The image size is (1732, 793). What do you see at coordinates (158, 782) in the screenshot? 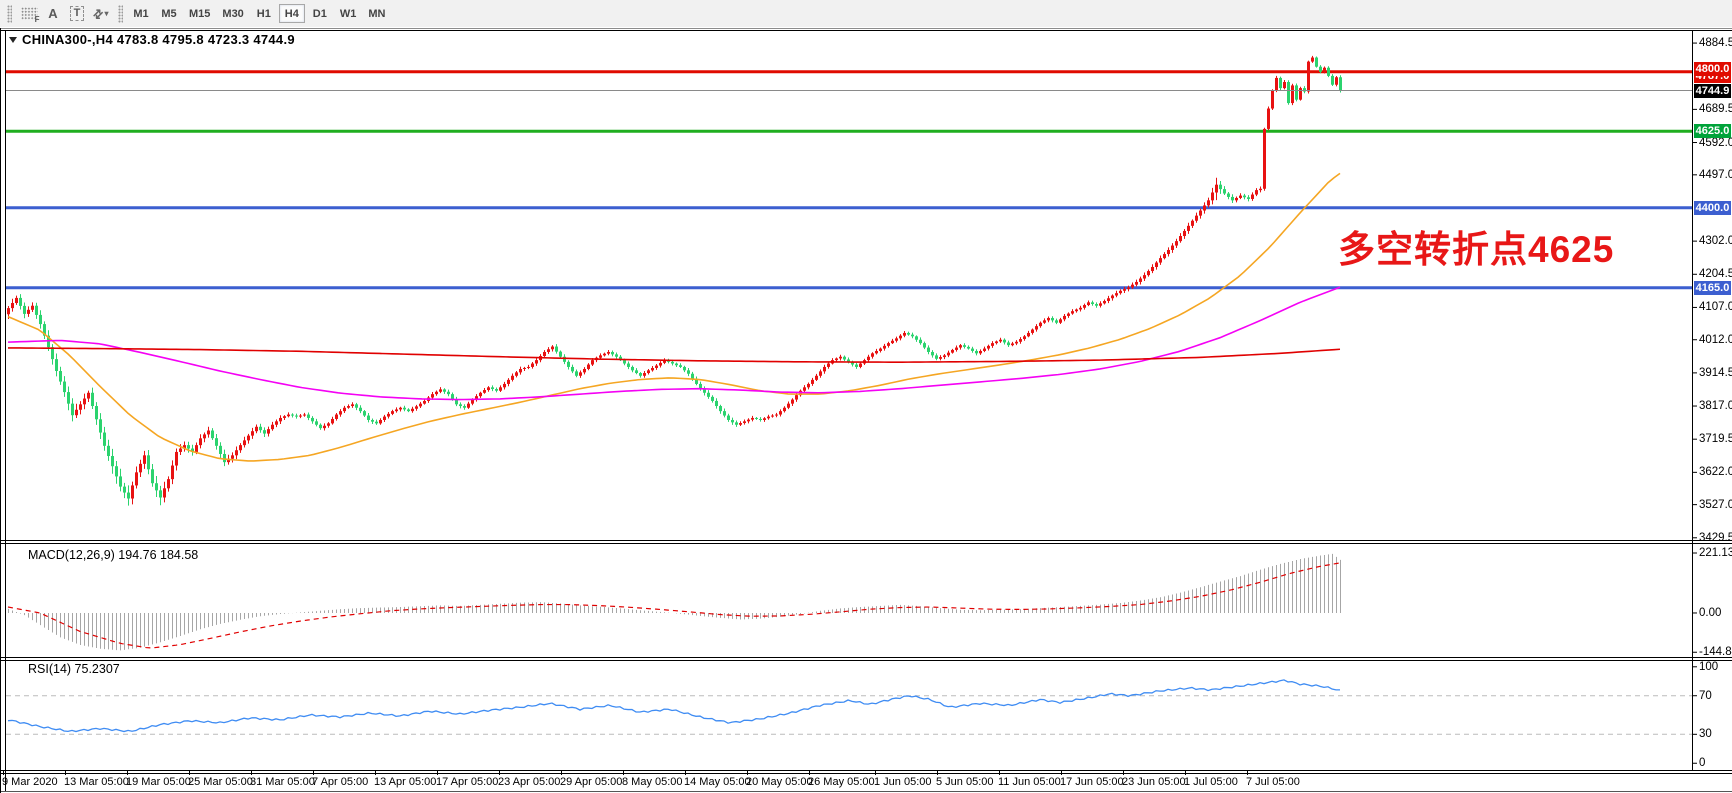
I see `time-label-19-Mar-05-00: 19 Mar 05:00` at bounding box center [158, 782].